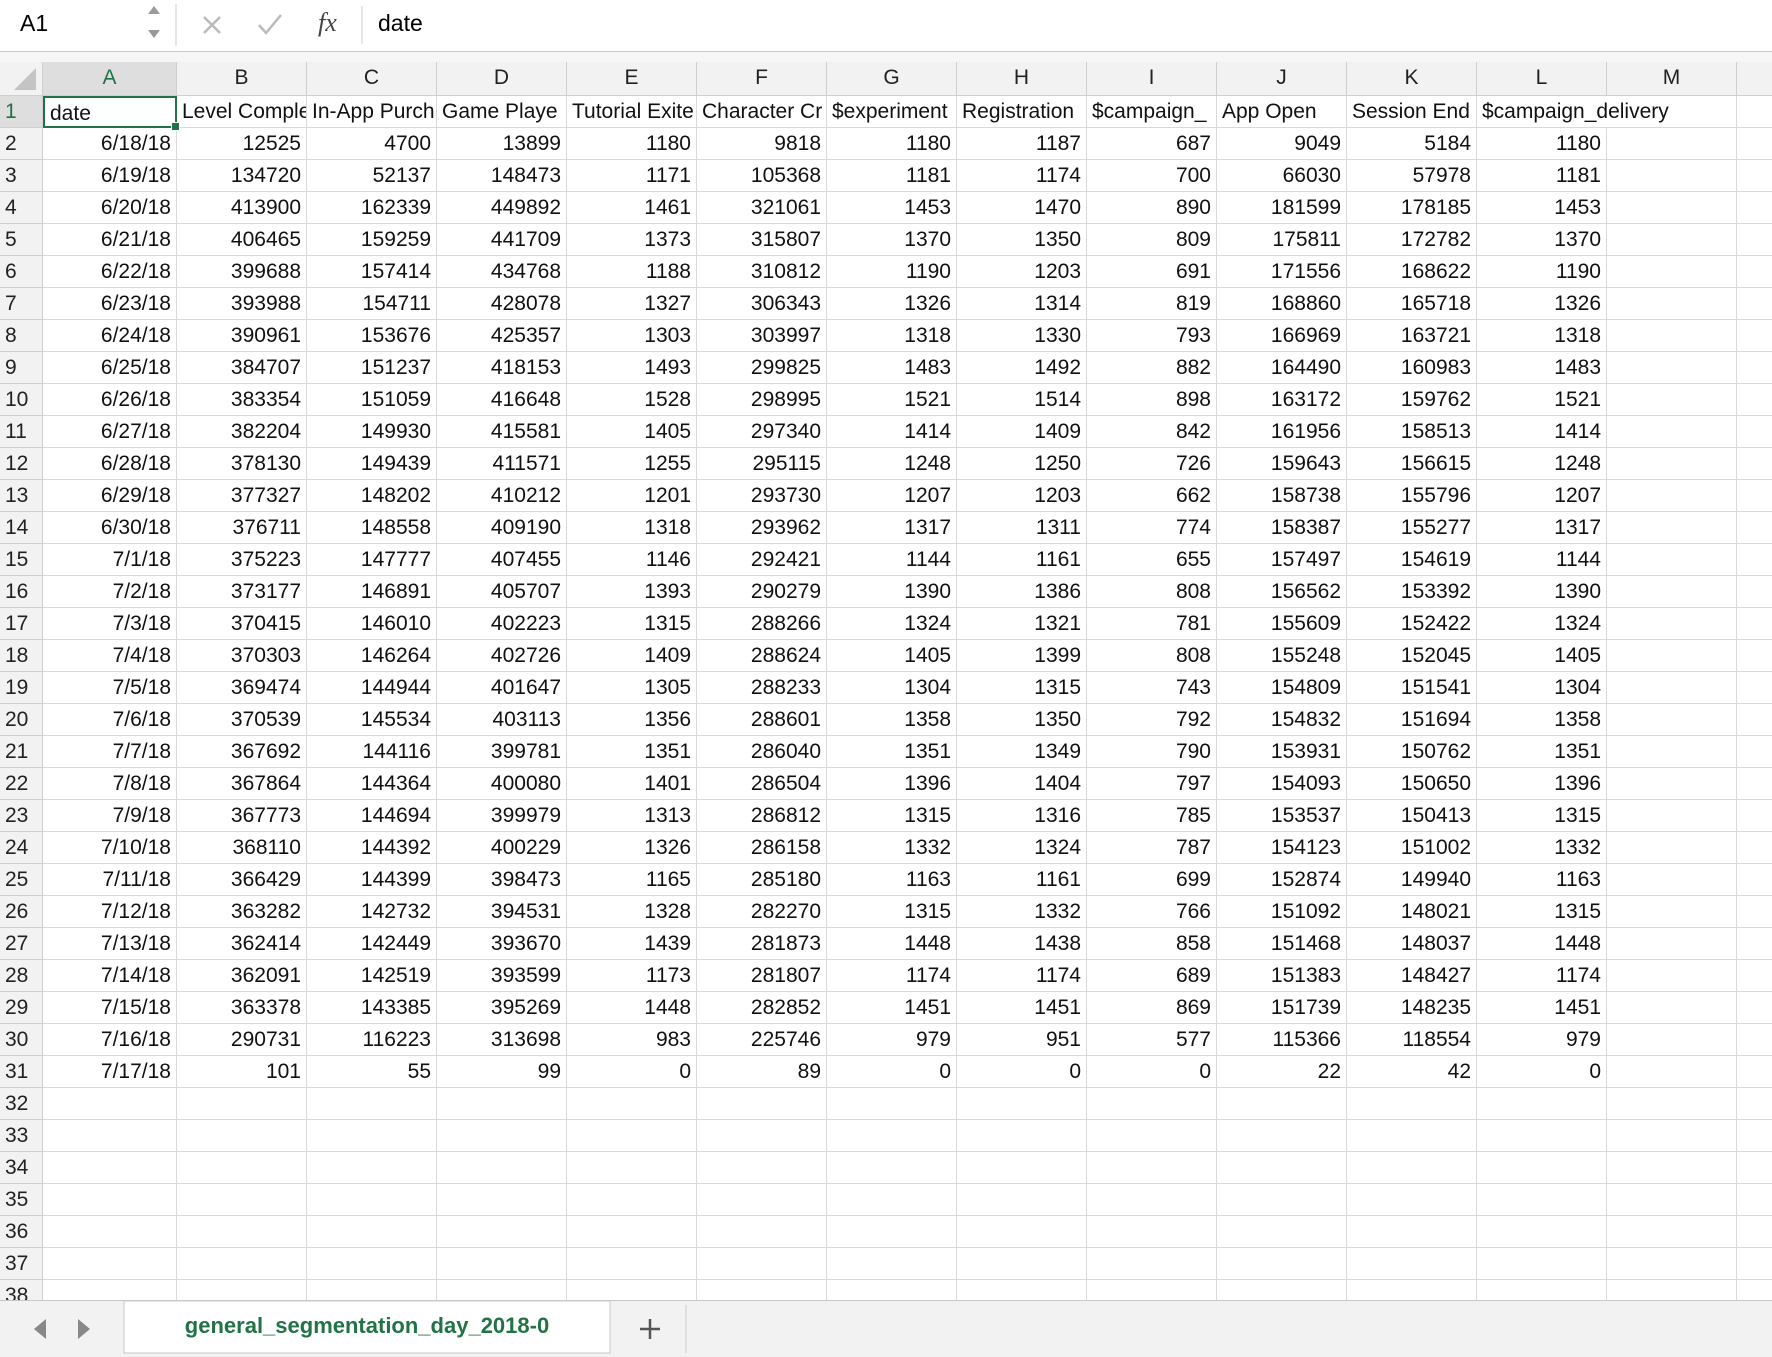 Image resolution: width=1772 pixels, height=1357 pixels. What do you see at coordinates (1022, 496) in the screenshot?
I see `cell: 1203` at bounding box center [1022, 496].